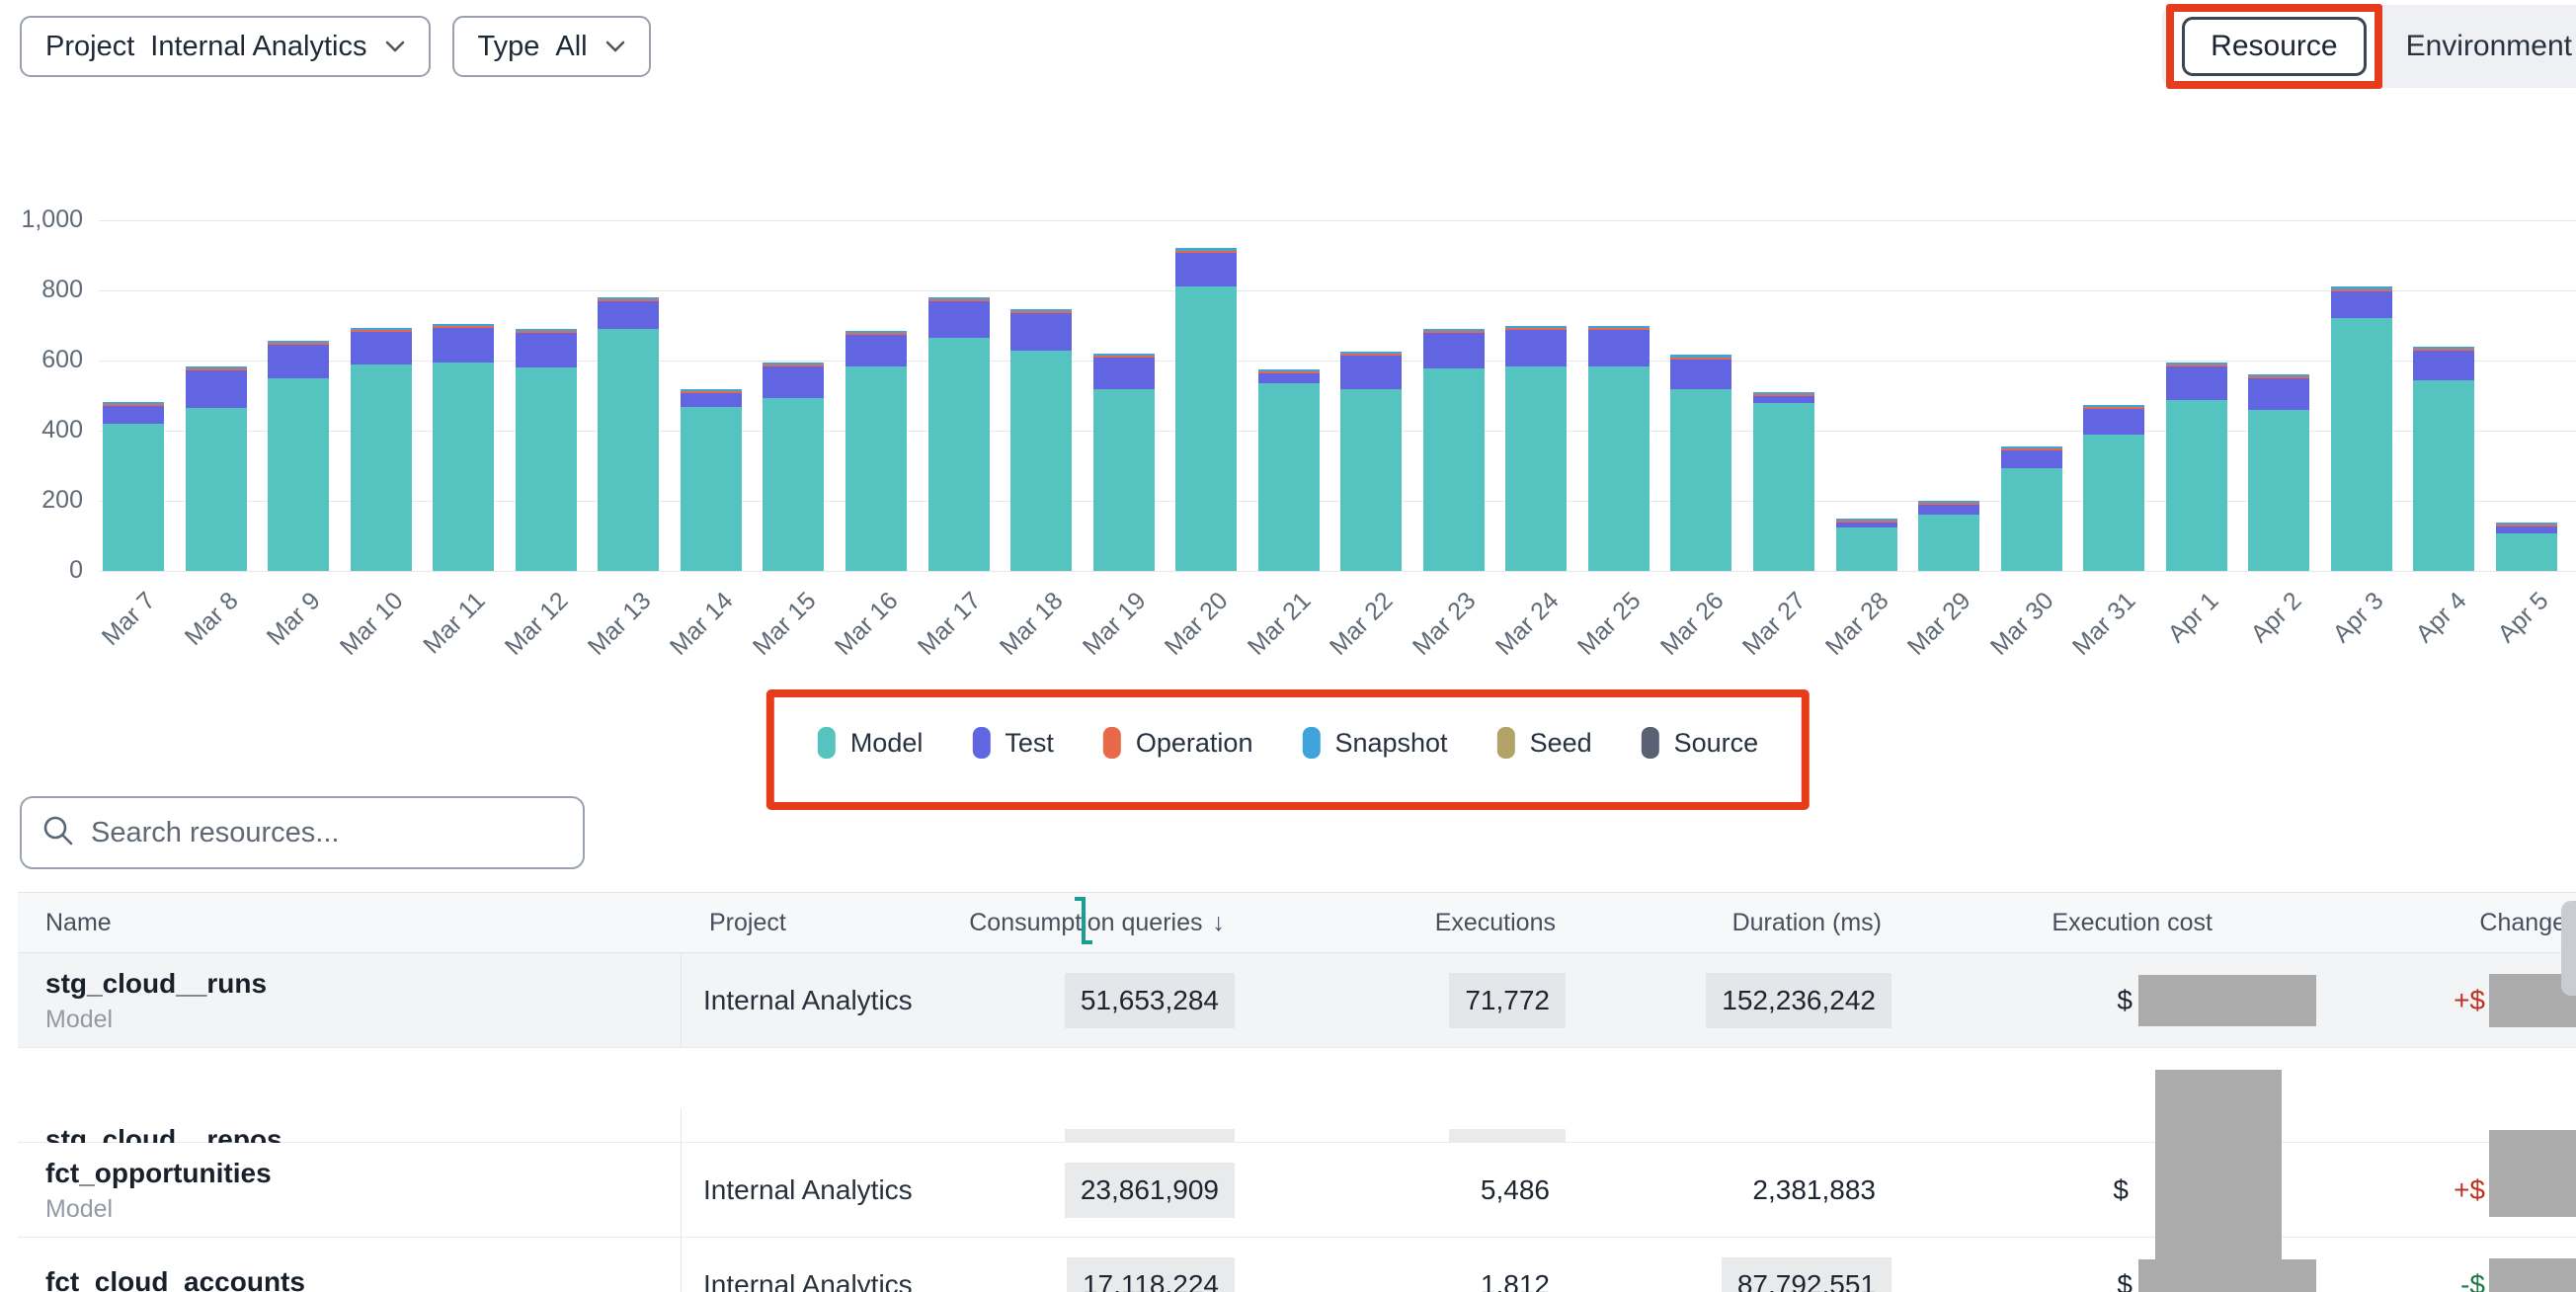  What do you see at coordinates (1375, 743) in the screenshot?
I see `legend-item-snapshot: Snapshot` at bounding box center [1375, 743].